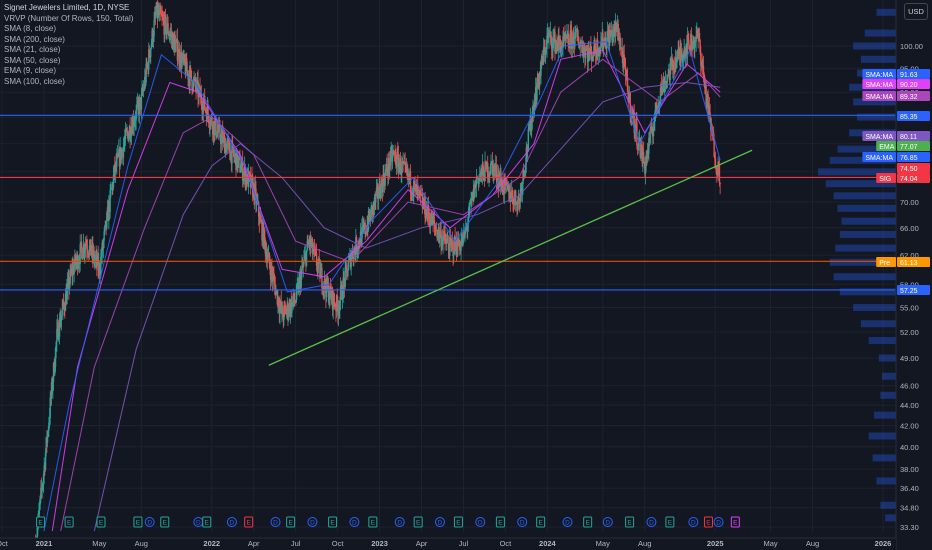 The image size is (932, 550). I want to click on dividend-marker, so click(522, 522).